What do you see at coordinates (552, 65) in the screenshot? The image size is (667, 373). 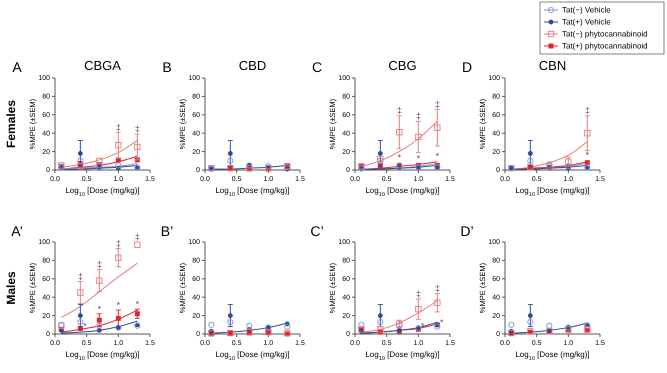 I see `chart-title: CBN` at bounding box center [552, 65].